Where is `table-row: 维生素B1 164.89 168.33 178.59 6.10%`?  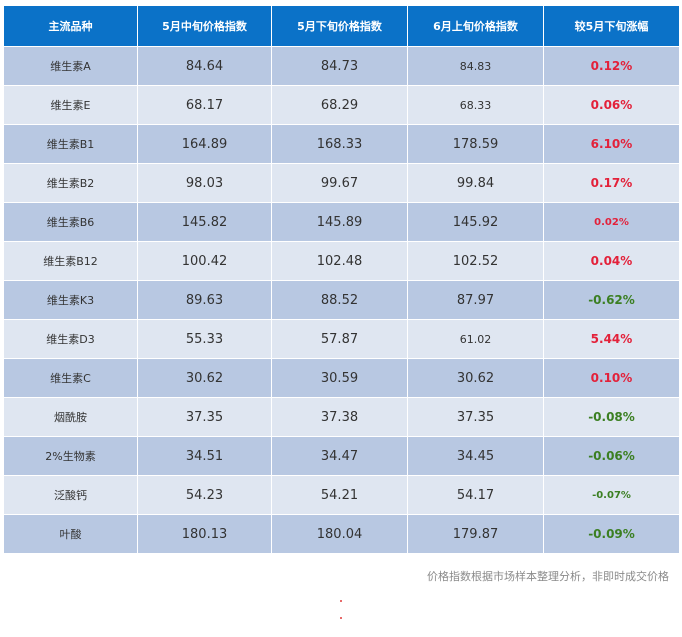
table-row: 维生素B1 164.89 168.33 178.59 6.10% is located at coordinates (341, 144).